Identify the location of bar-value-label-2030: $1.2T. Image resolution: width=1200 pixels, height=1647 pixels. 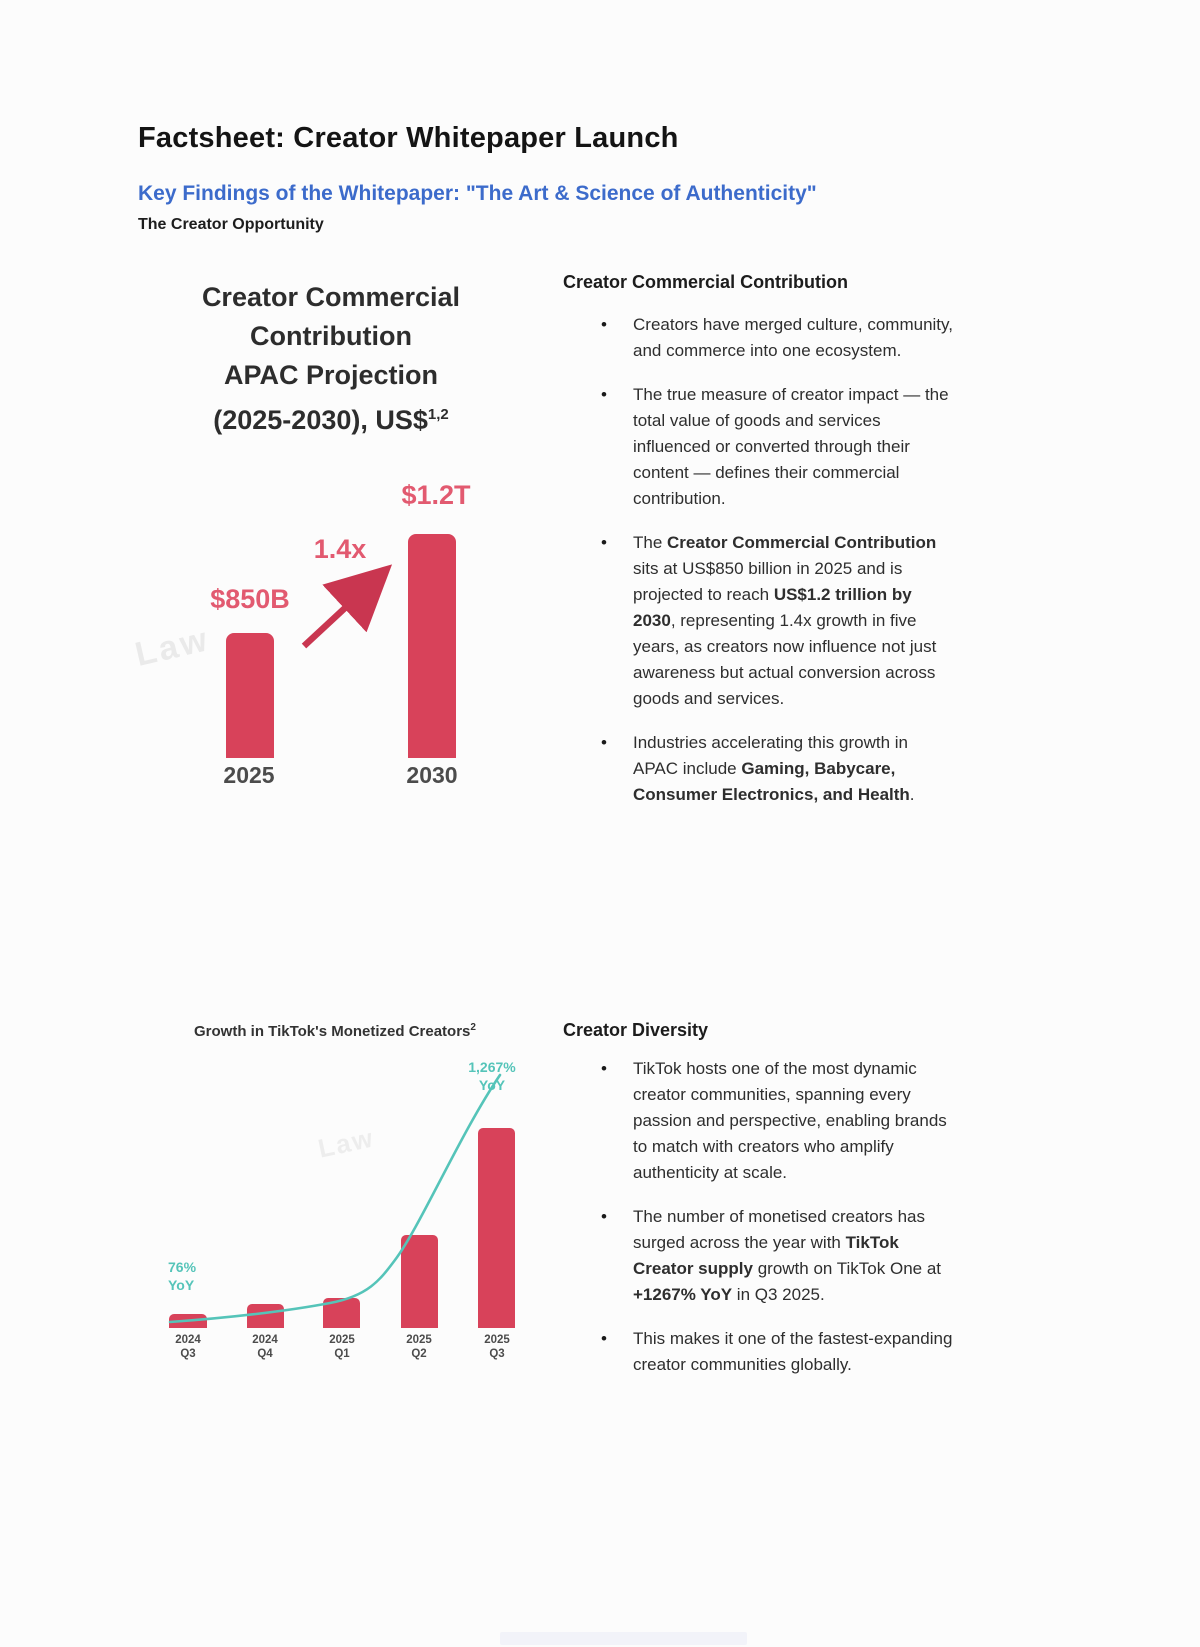
(436, 495).